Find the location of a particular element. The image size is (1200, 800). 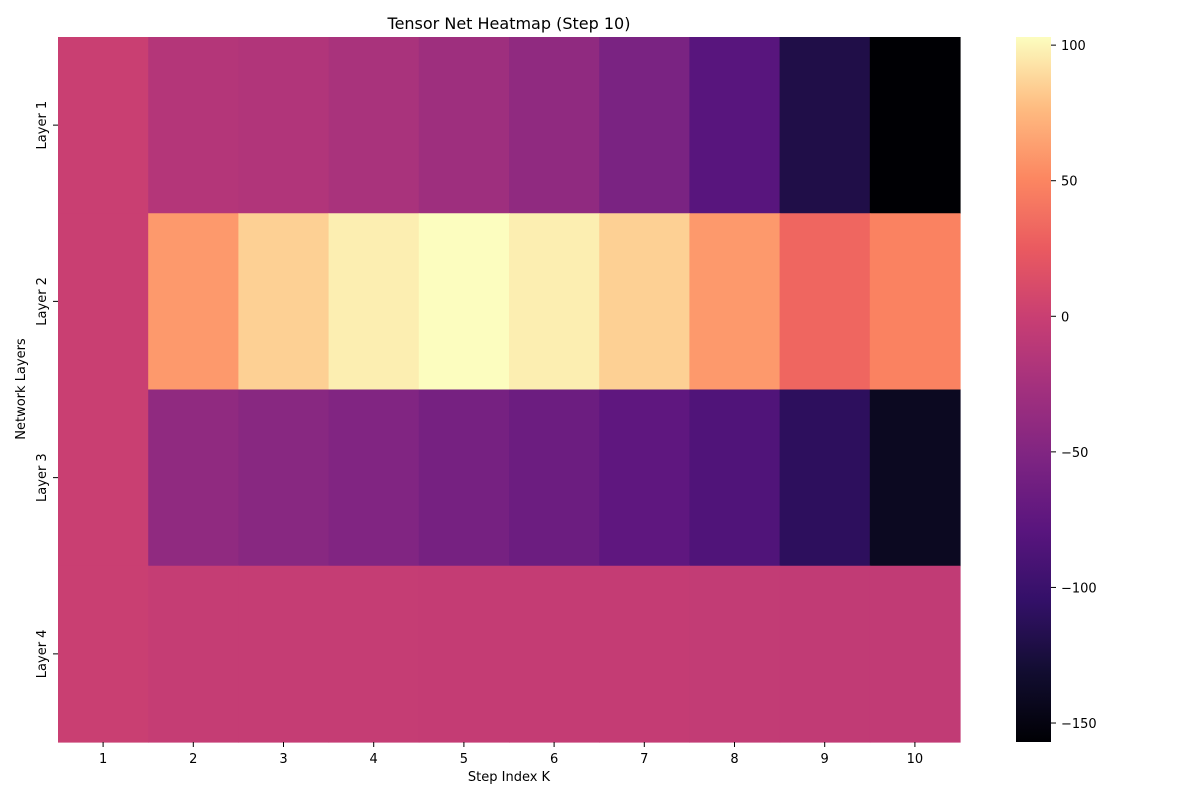

x-tick-label: 7 is located at coordinates (644, 759).